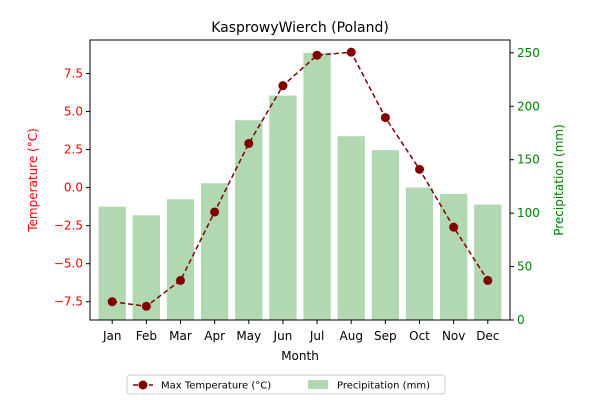 The image size is (600, 400). I want to click on x-tick-label: Nov, so click(453, 336).